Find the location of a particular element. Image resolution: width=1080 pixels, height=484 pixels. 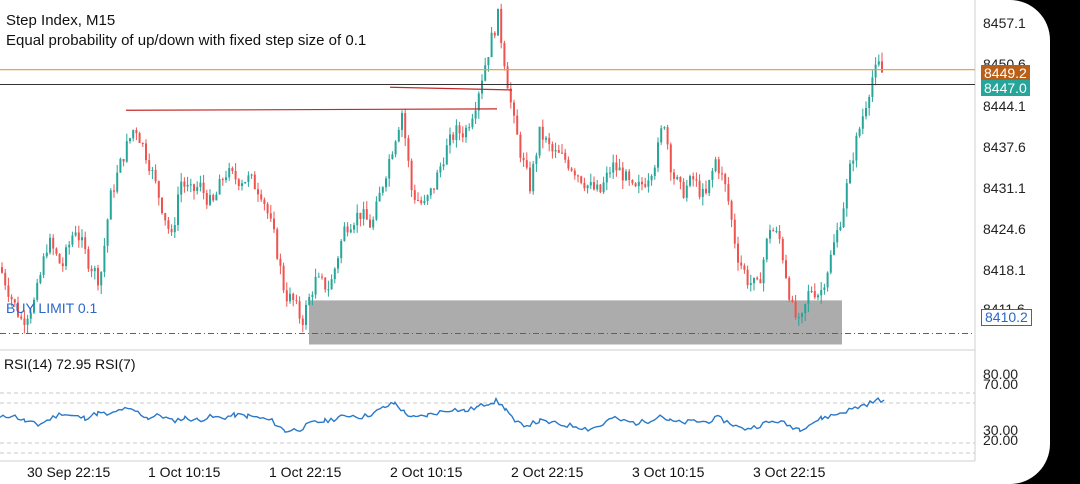

rsi-level-label: 70.00 is located at coordinates (1001, 384).